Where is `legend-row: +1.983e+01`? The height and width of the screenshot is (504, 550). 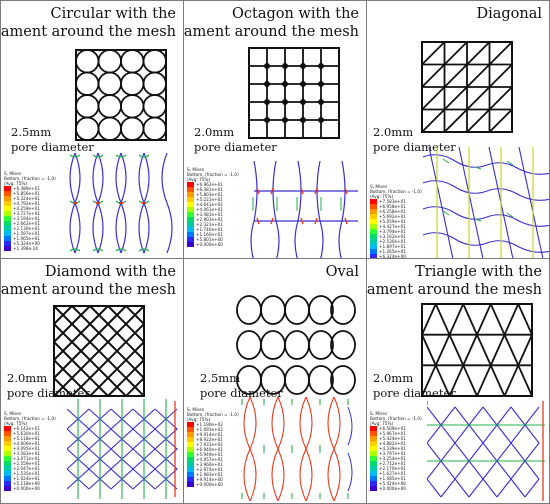
legend-row: +1.983e+01 is located at coordinates (213, 474).